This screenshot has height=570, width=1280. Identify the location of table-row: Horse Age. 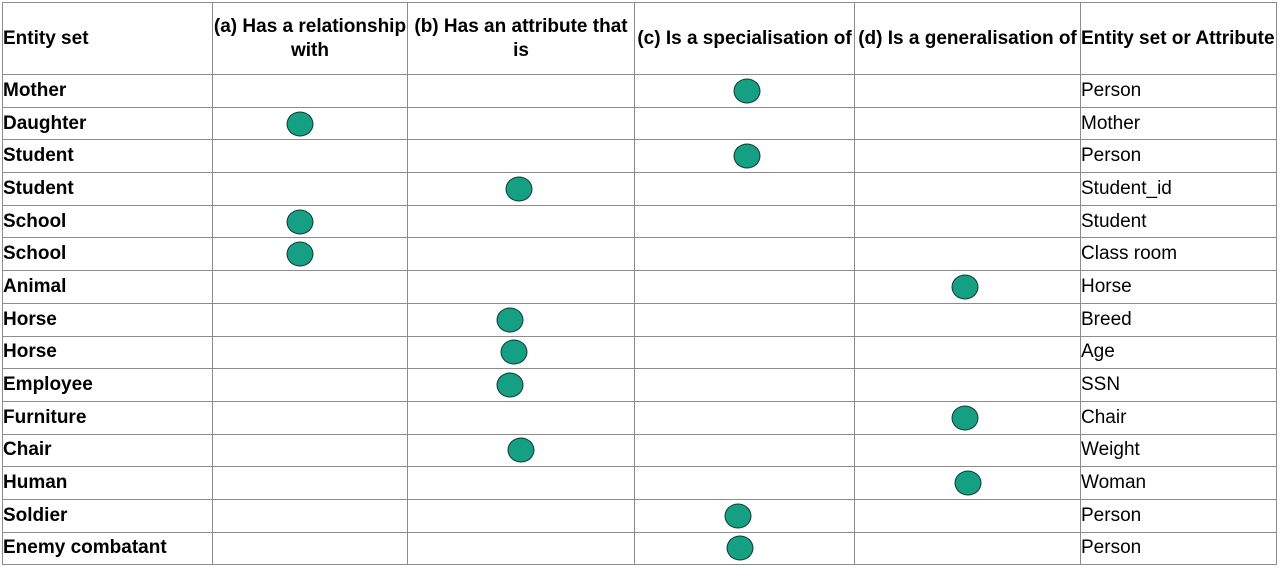
(639, 352).